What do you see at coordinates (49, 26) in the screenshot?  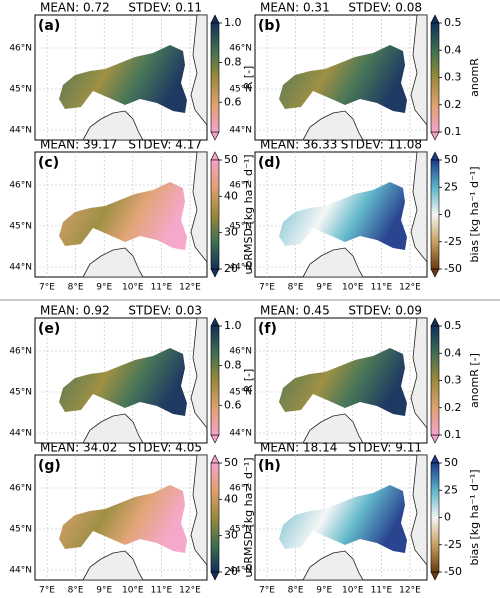 I see `panel-letter: (a)` at bounding box center [49, 26].